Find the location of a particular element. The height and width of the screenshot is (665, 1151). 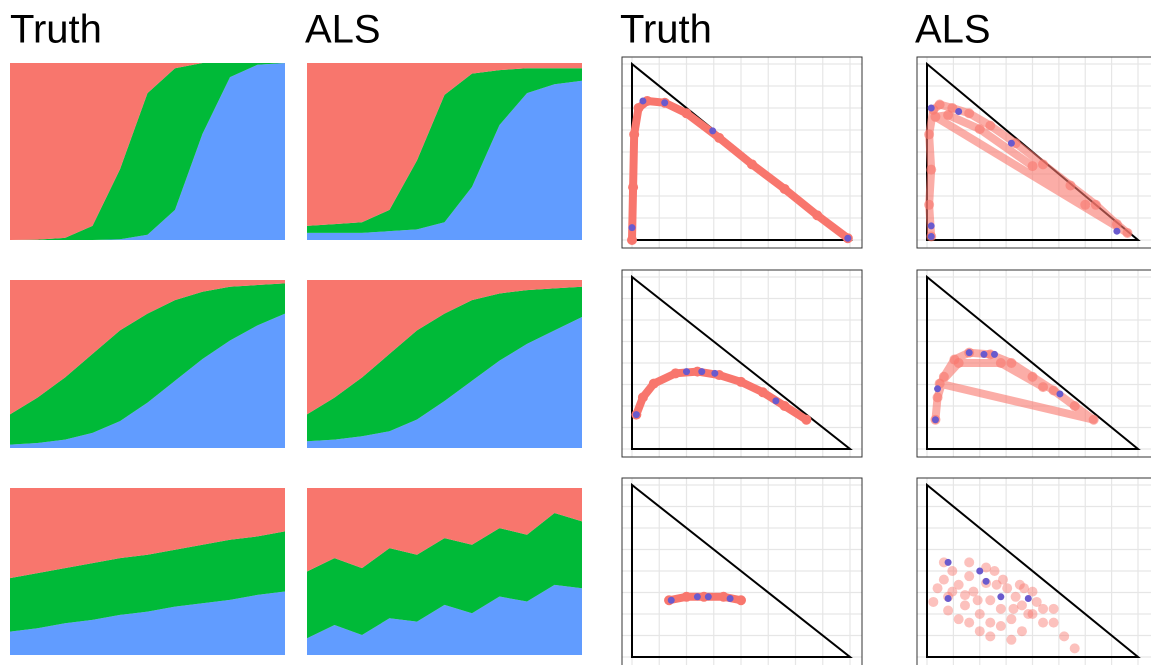

column-title: Truth is located at coordinates (666, 30).